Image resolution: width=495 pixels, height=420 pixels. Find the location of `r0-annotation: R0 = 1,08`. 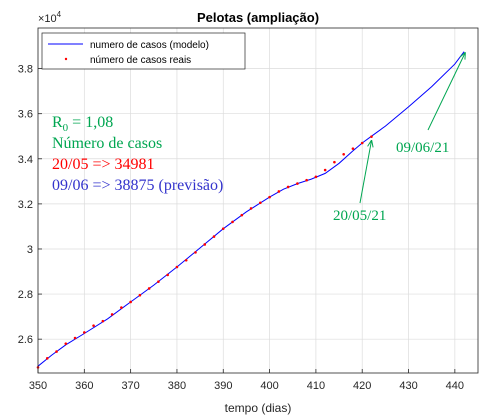

r0-annotation: R0 = 1,08 is located at coordinates (82, 124).